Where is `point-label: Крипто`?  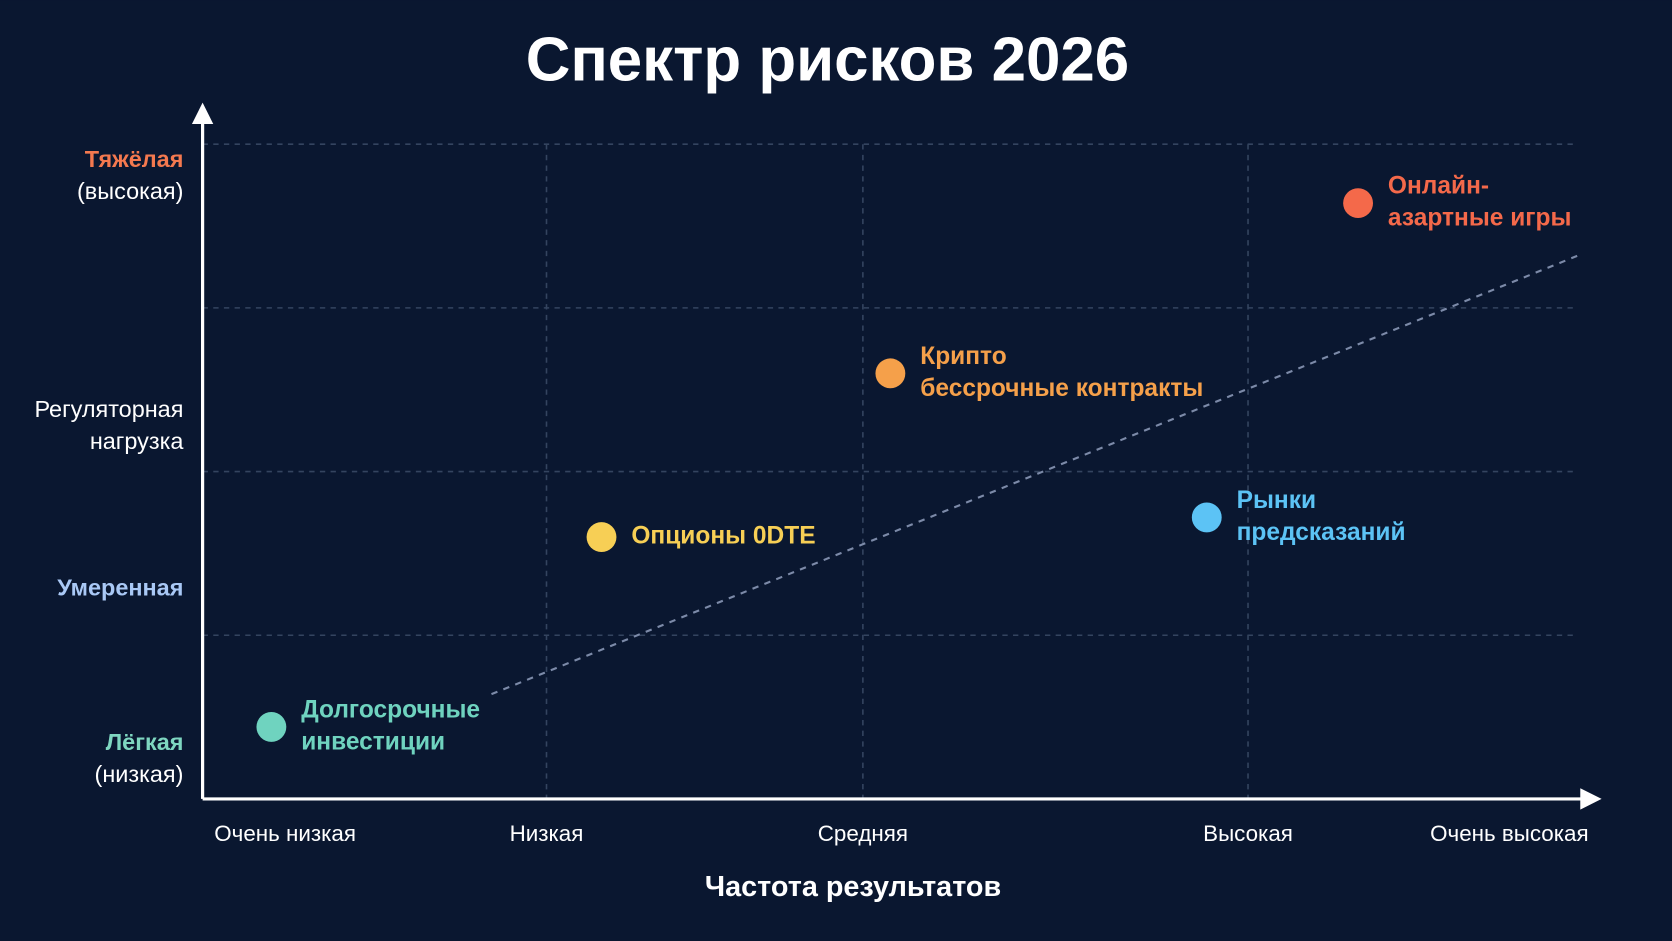 point-label: Крипто is located at coordinates (963, 356).